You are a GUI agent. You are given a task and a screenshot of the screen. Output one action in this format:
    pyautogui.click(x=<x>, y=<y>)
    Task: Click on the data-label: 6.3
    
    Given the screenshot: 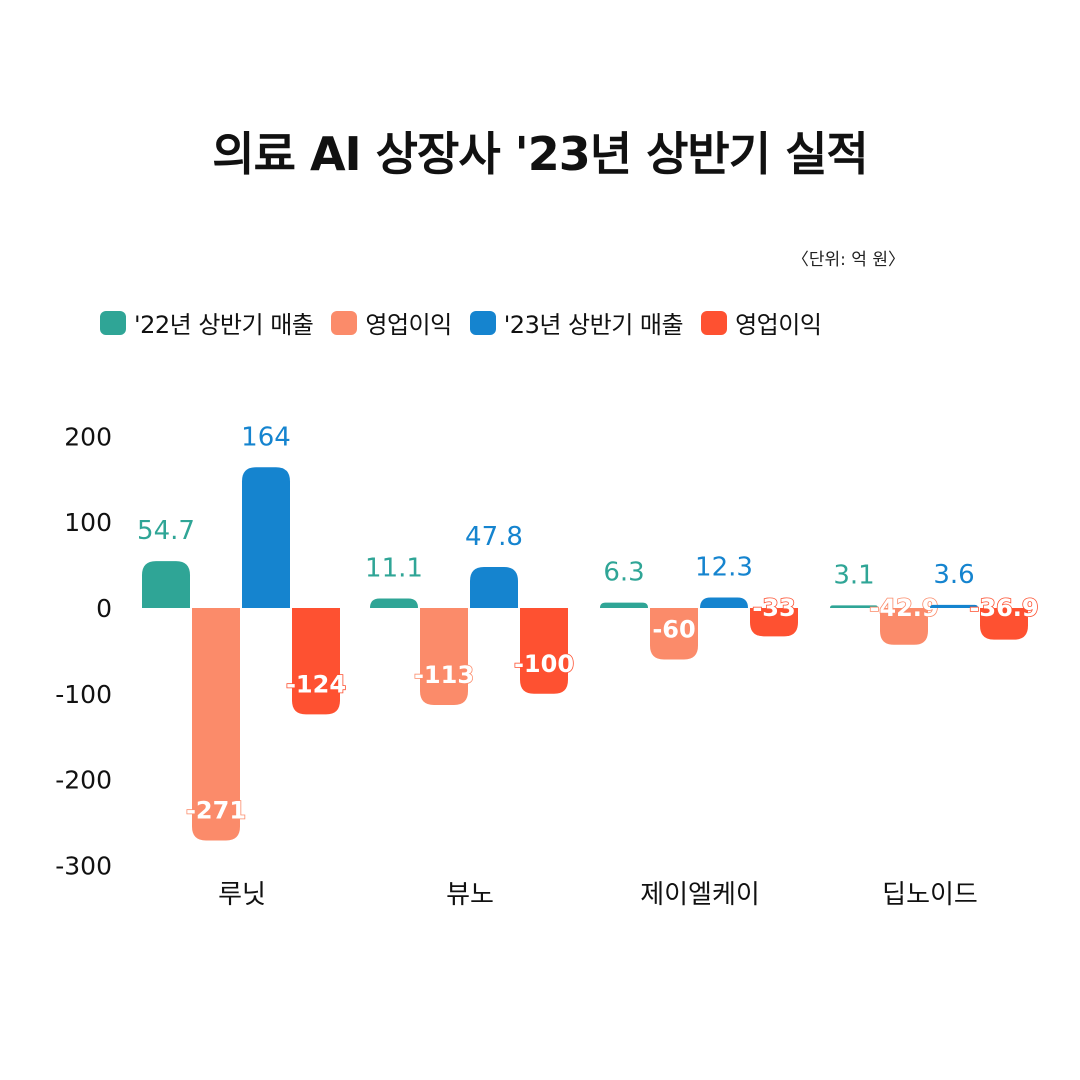 What is the action you would take?
    pyautogui.click(x=623, y=573)
    